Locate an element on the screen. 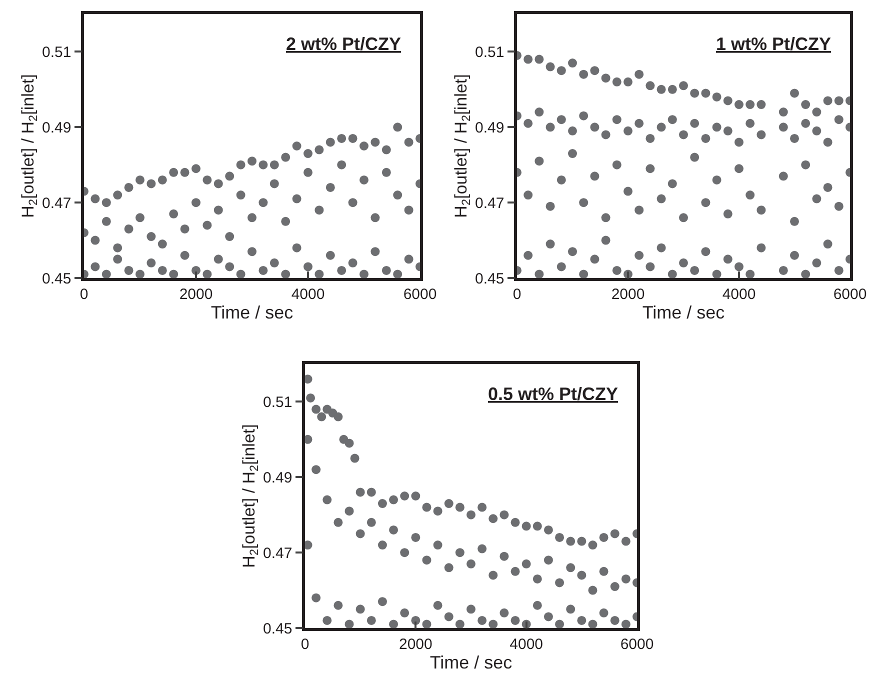  text: 0.5 wt% Pt/CZY is located at coordinates (553, 394).